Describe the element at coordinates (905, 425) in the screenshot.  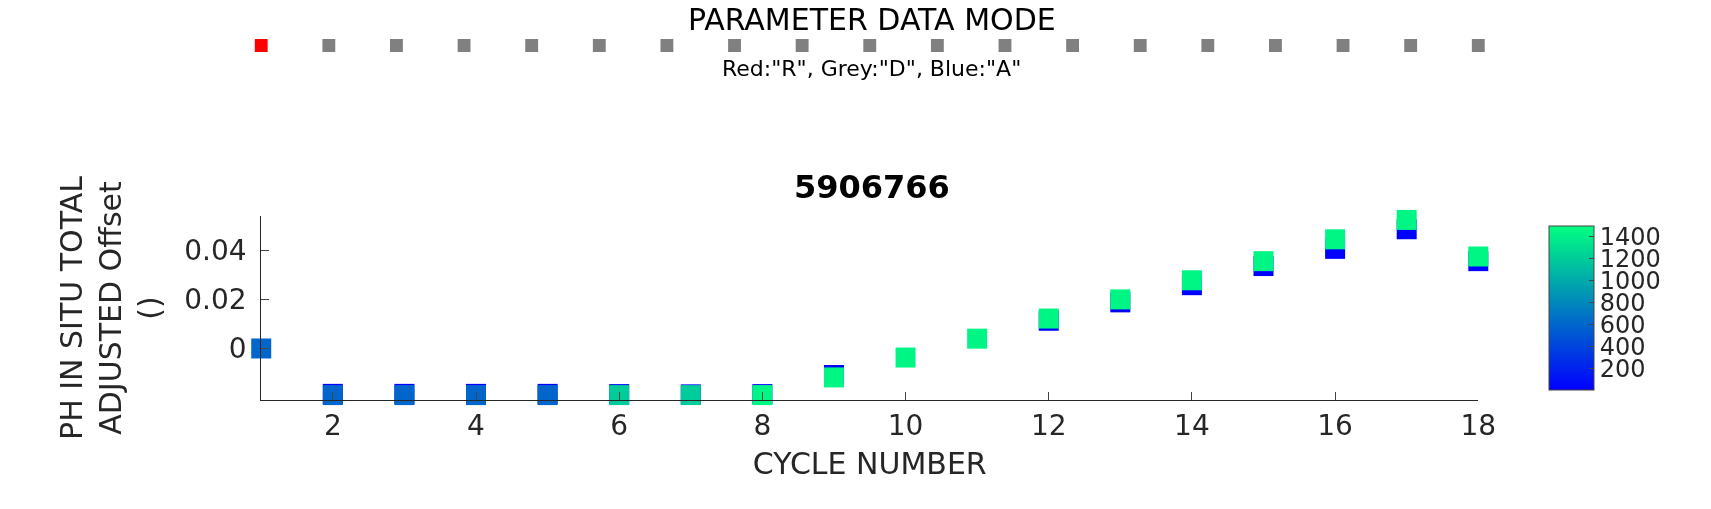
I see `x-tick-label: 10` at that location.